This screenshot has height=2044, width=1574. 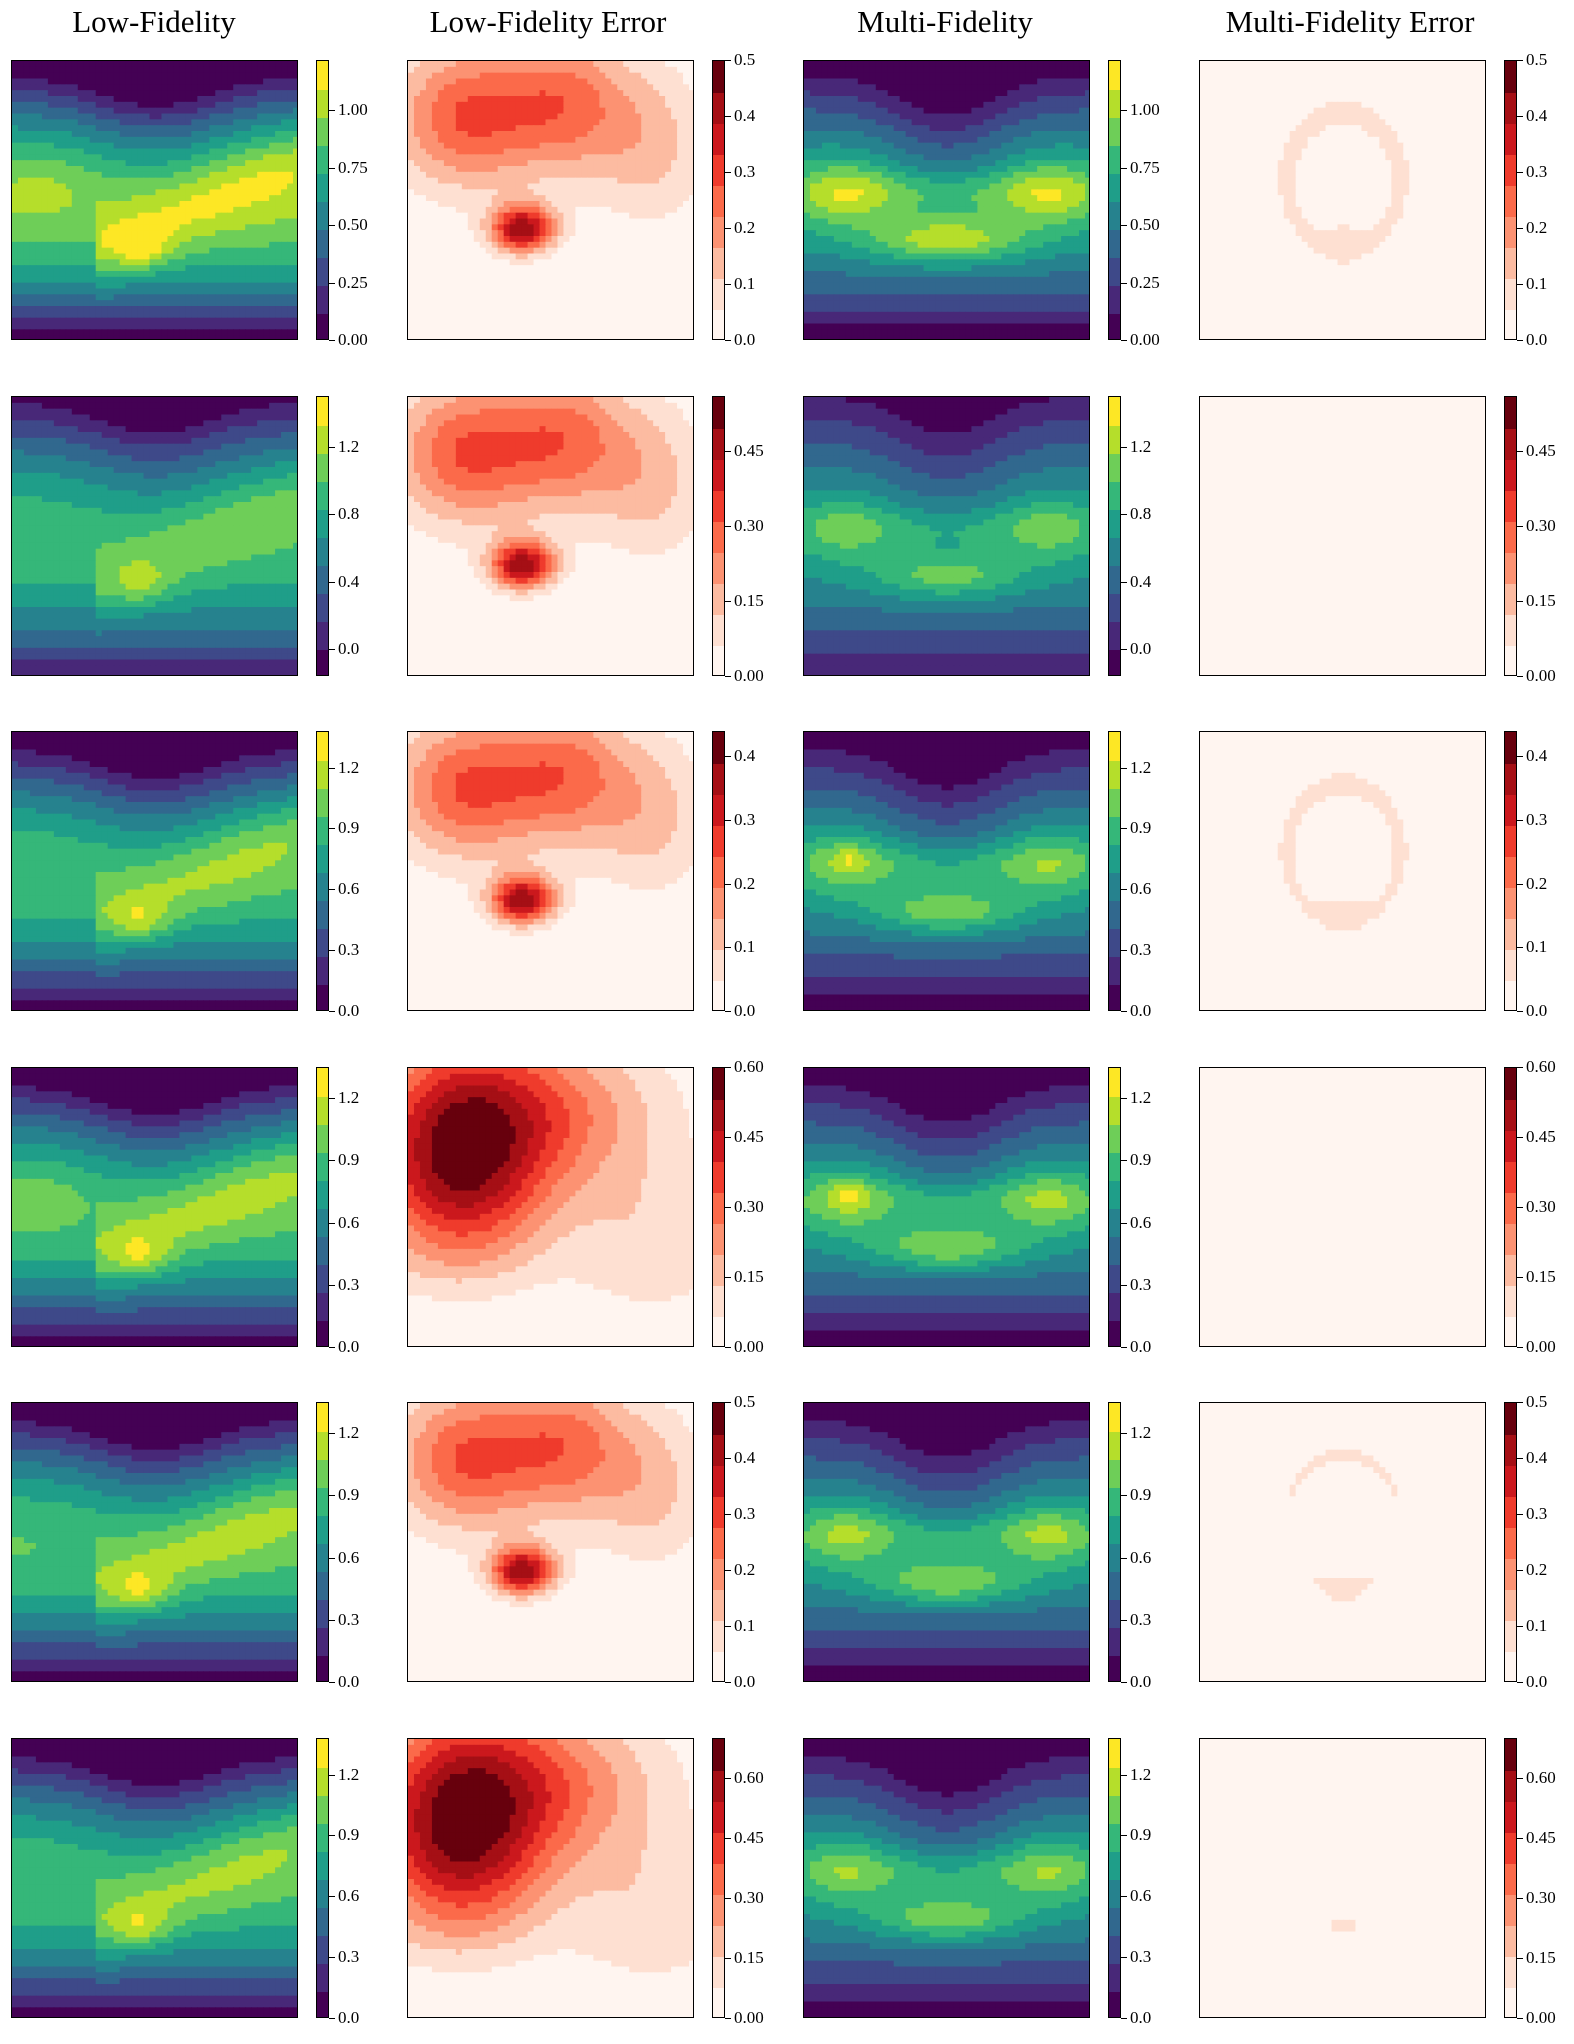 I want to click on low-fidelity-contour-panel, so click(x=154, y=1542).